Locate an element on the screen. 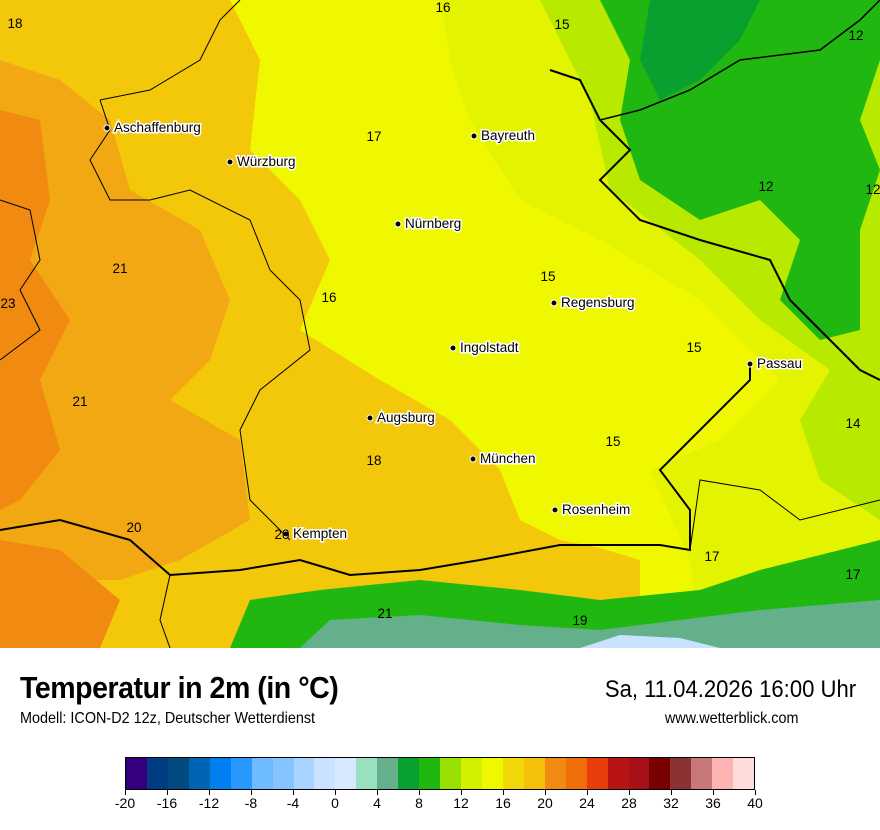 This screenshot has height=830, width=880. temperature-value: 23 is located at coordinates (7, 303).